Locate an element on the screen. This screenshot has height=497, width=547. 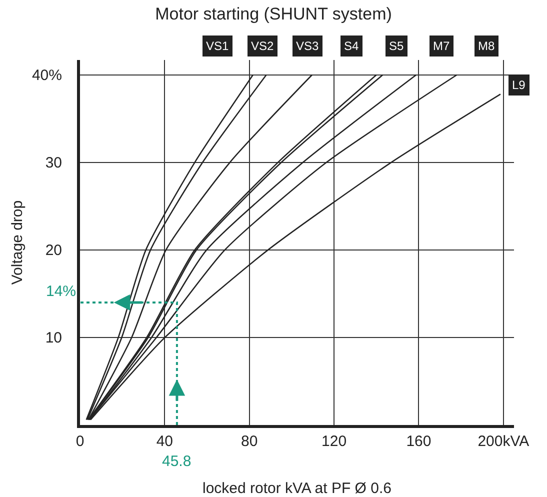
legend-label: S4 is located at coordinates (352, 46).